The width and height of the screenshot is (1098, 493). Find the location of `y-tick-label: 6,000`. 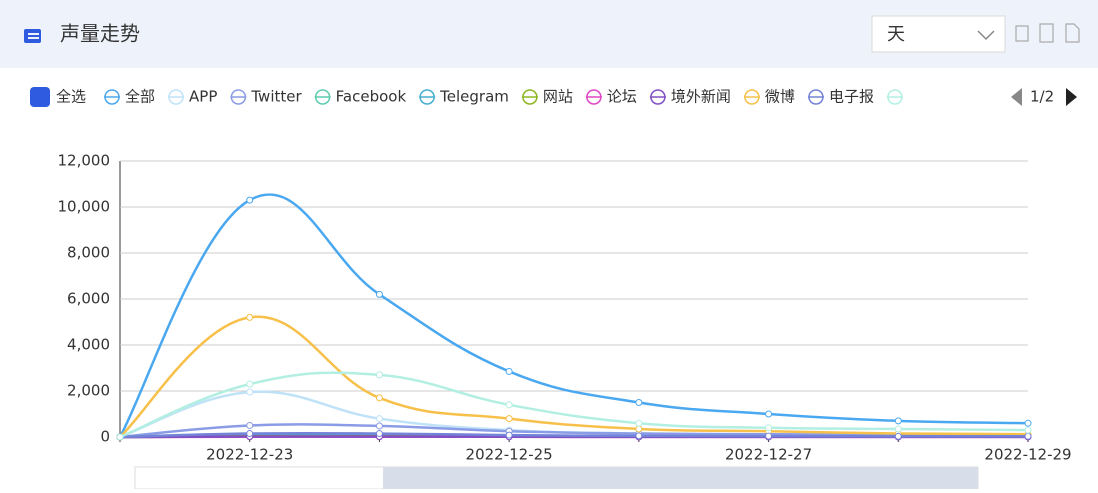

y-tick-label: 6,000 is located at coordinates (88, 299).